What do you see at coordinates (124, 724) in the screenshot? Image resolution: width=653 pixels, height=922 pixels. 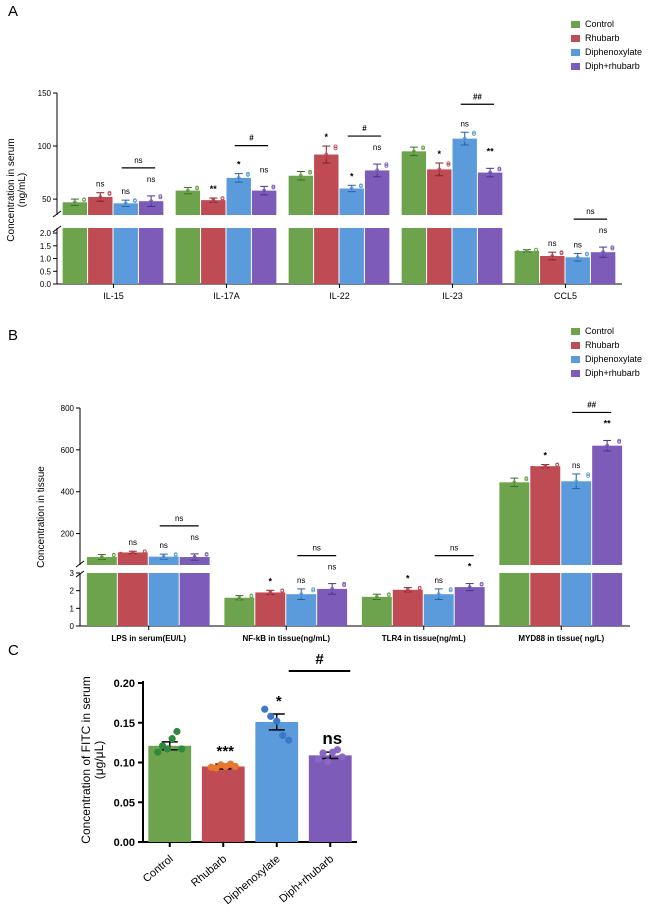 I see `y-tick-label: 0.15` at bounding box center [124, 724].